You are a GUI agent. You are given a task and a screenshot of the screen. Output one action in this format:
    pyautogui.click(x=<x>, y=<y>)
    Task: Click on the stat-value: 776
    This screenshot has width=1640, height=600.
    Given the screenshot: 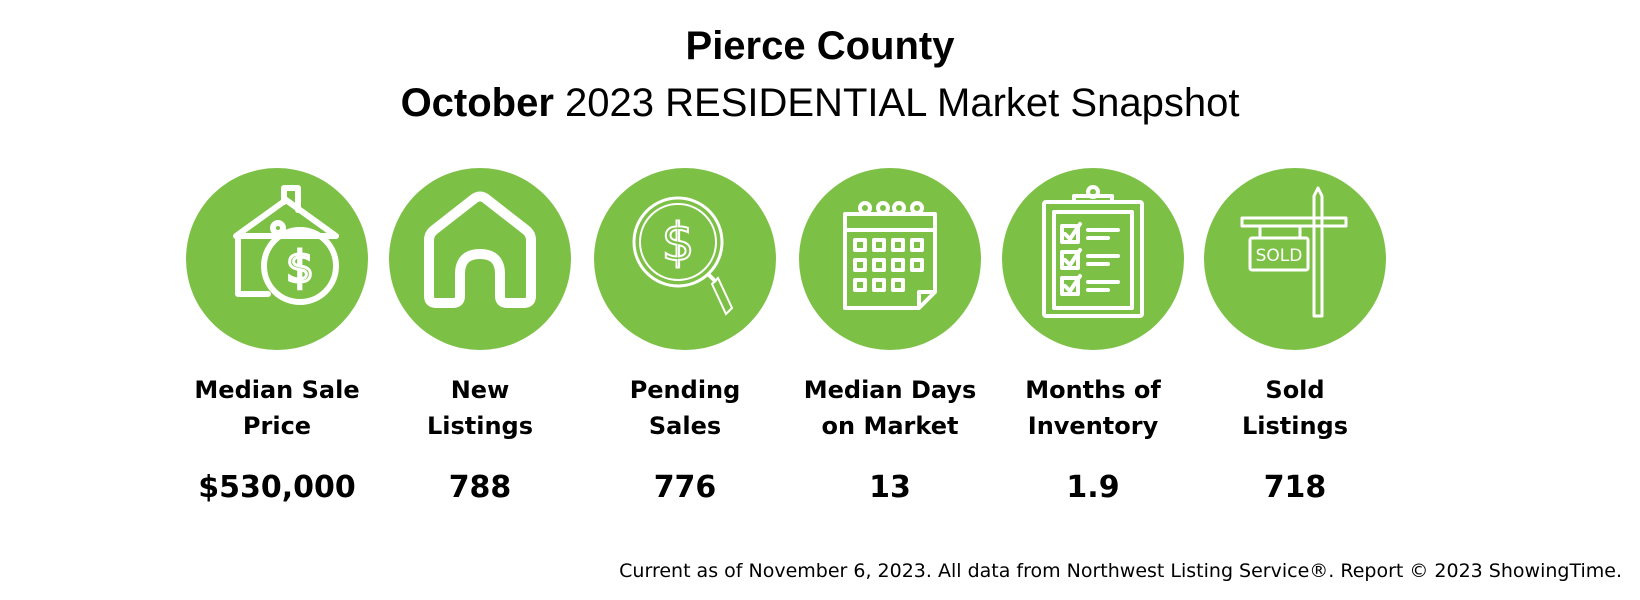 What is the action you would take?
    pyautogui.click(x=685, y=487)
    